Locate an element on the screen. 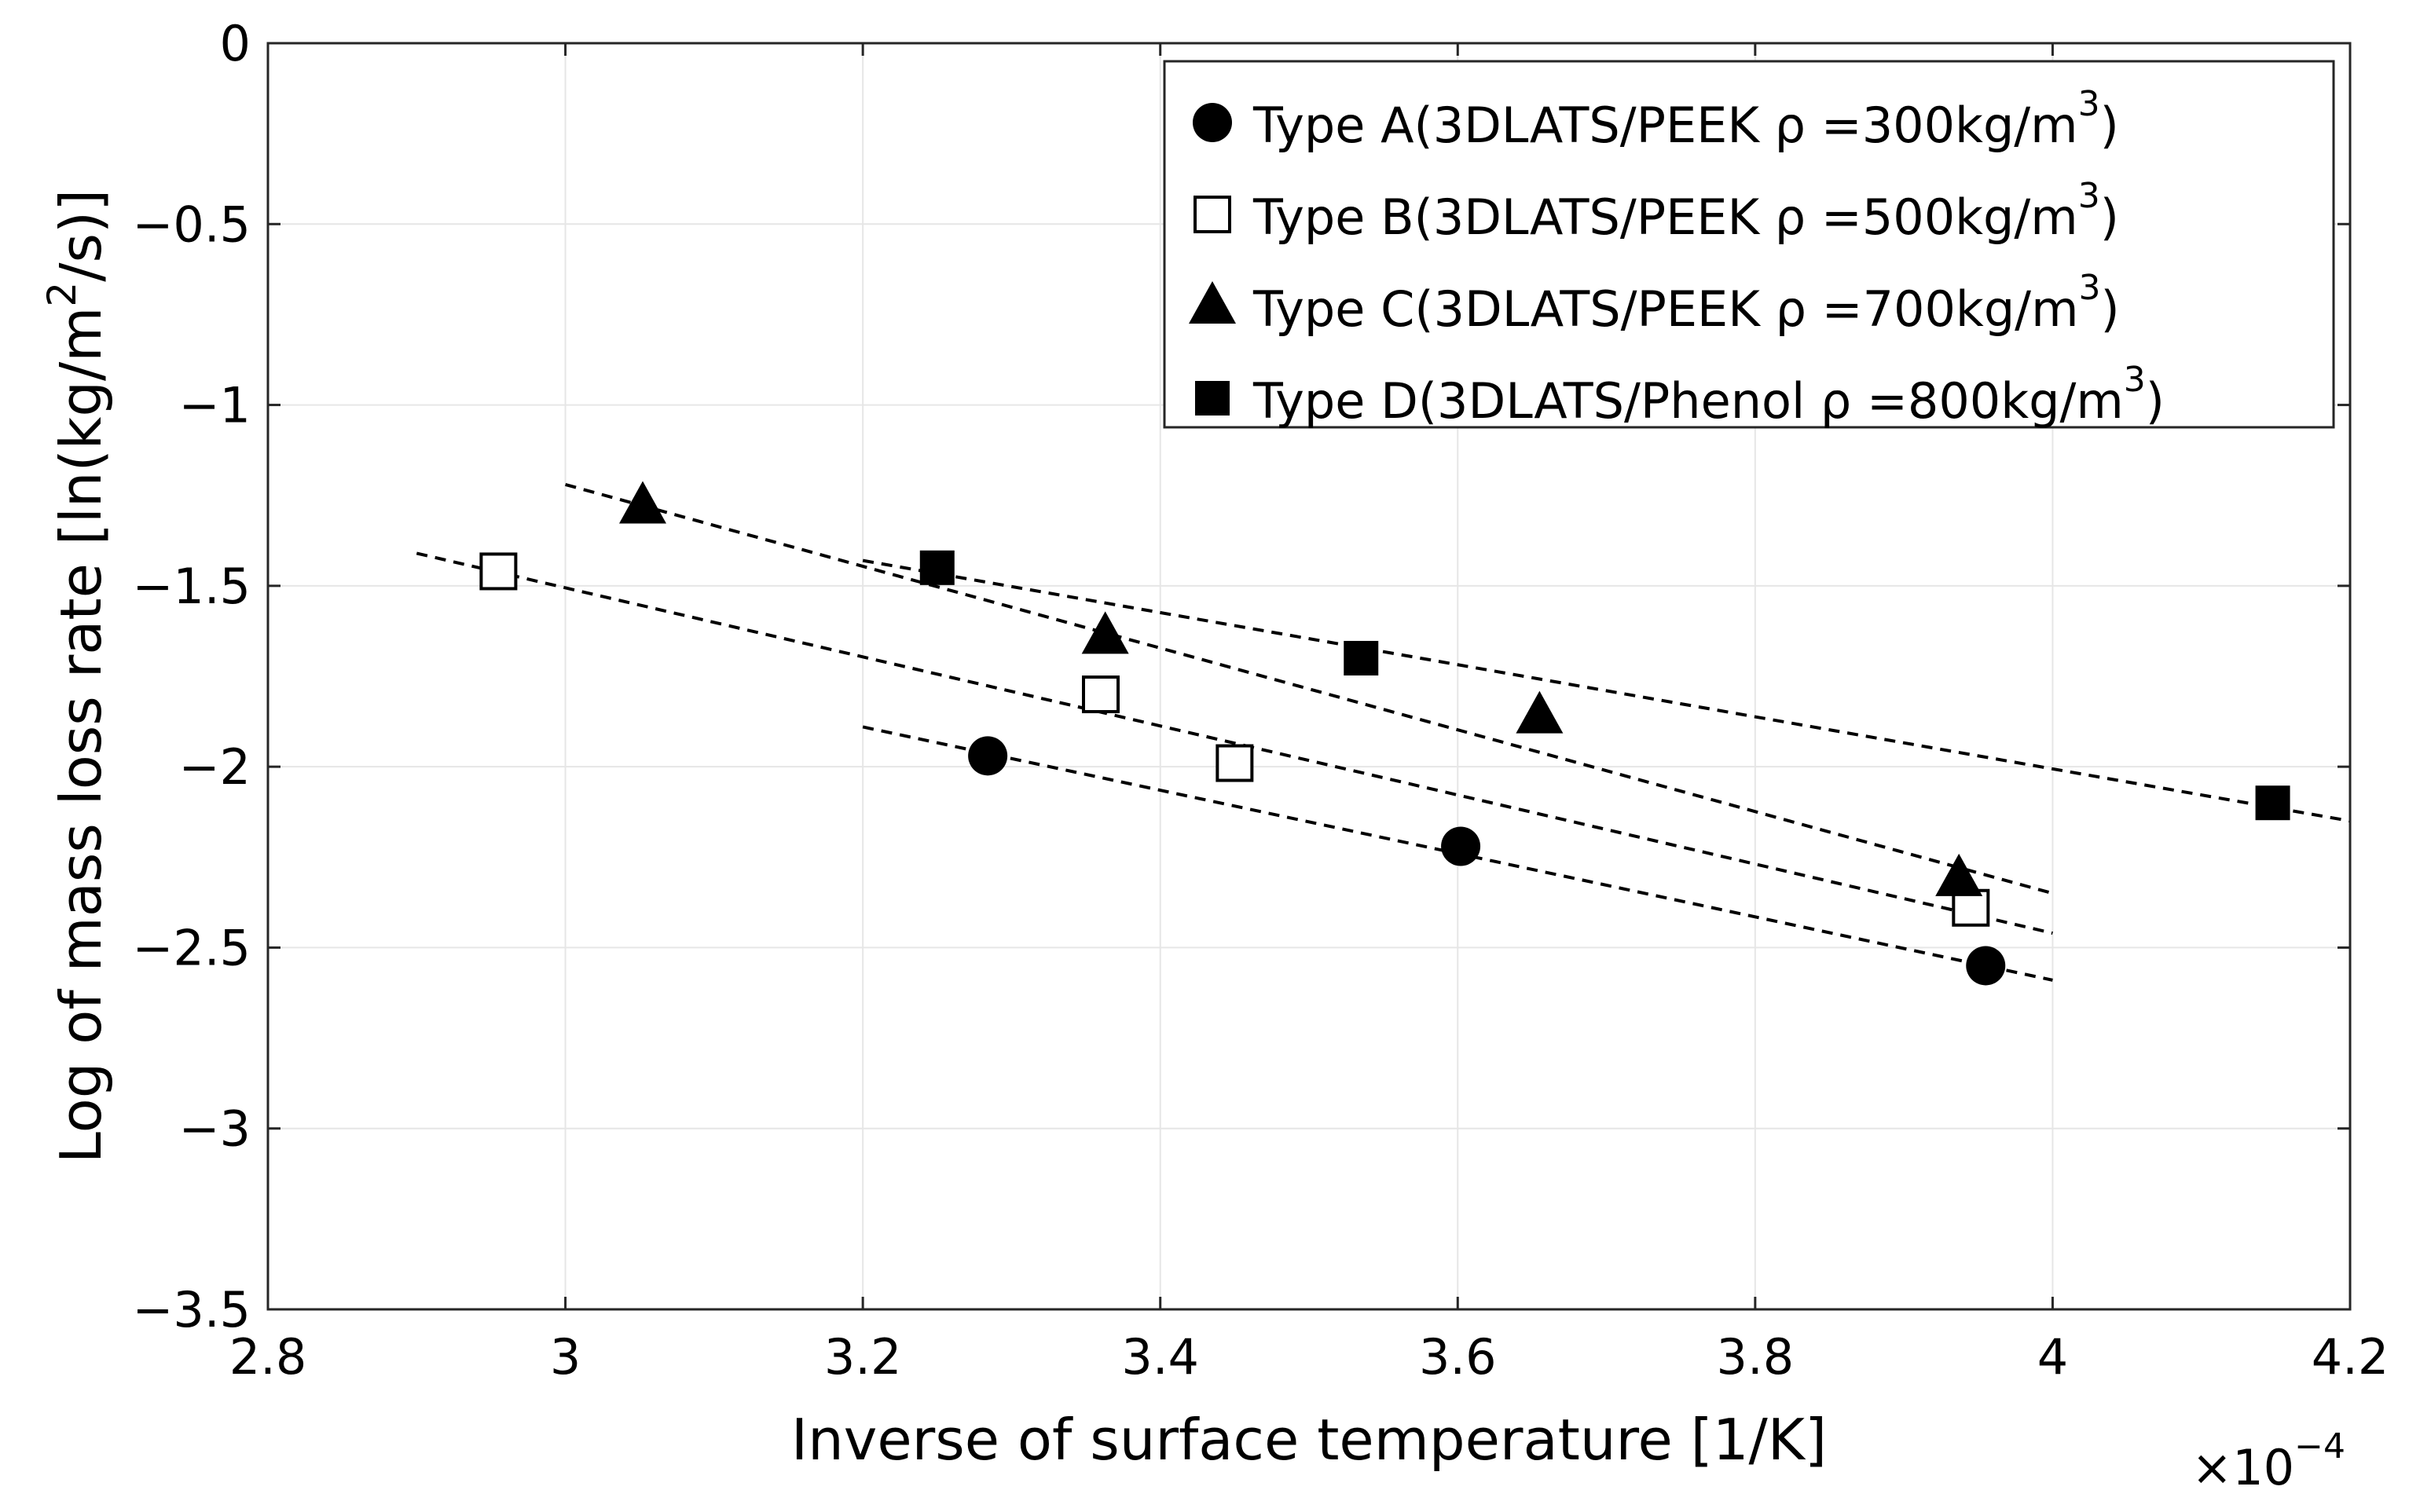 The image size is (2409, 1512). legend-label-type-a: Type A(3DLATS/PEEK ρ =300kg/m3) is located at coordinates (1685, 119).